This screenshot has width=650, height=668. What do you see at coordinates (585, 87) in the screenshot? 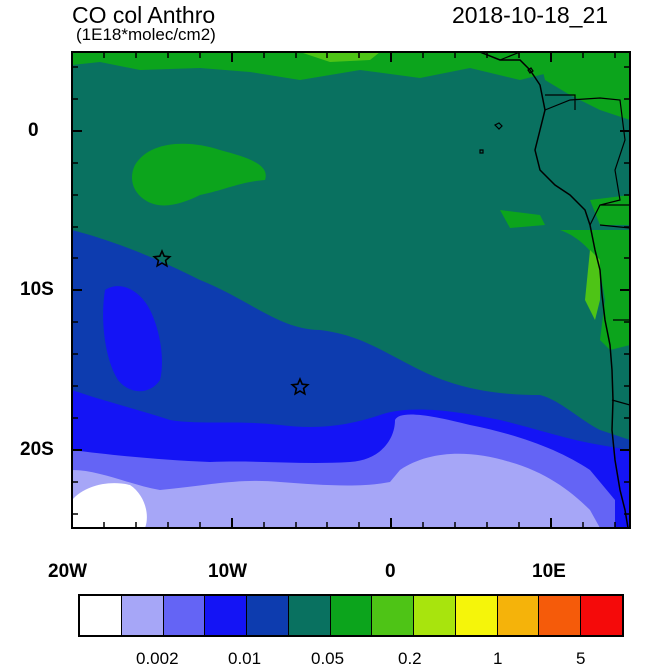
I see `field-east-green` at bounding box center [585, 87].